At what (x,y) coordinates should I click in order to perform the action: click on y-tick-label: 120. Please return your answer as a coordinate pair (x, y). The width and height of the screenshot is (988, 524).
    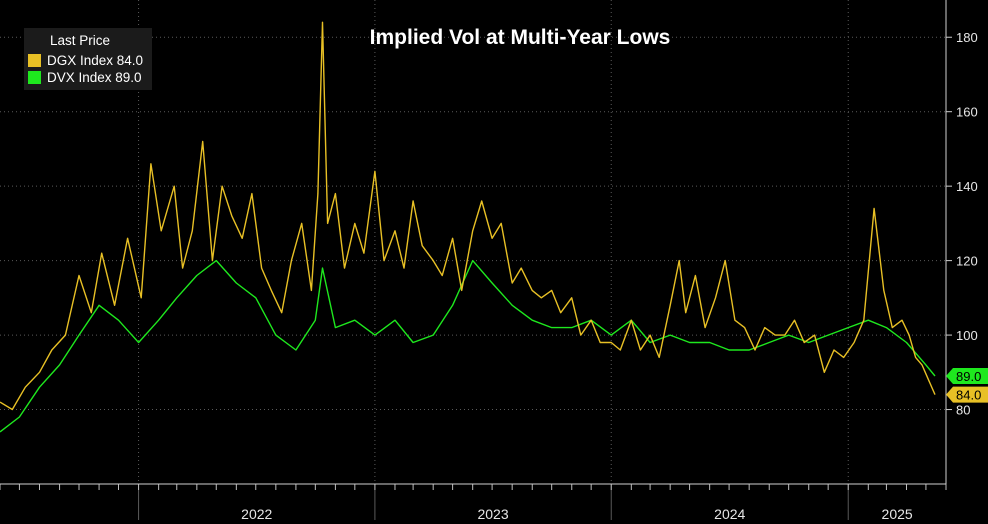
    Looking at the image, I should click on (967, 261).